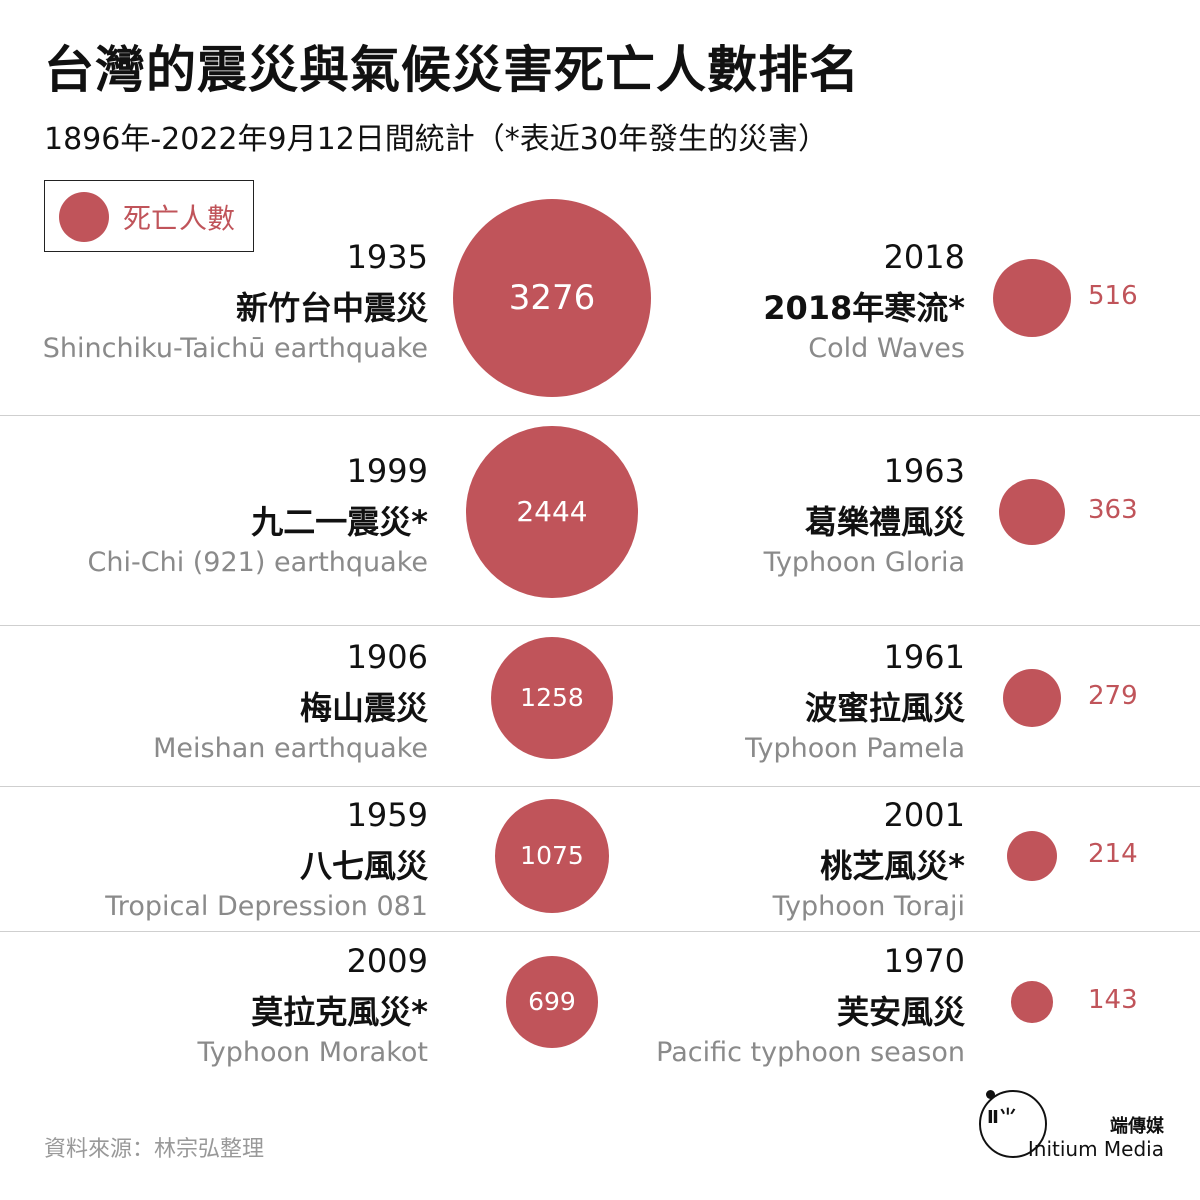 Image resolution: width=1200 pixels, height=1200 pixels. Describe the element at coordinates (387, 657) in the screenshot. I see `left-year-label: 1906` at that location.